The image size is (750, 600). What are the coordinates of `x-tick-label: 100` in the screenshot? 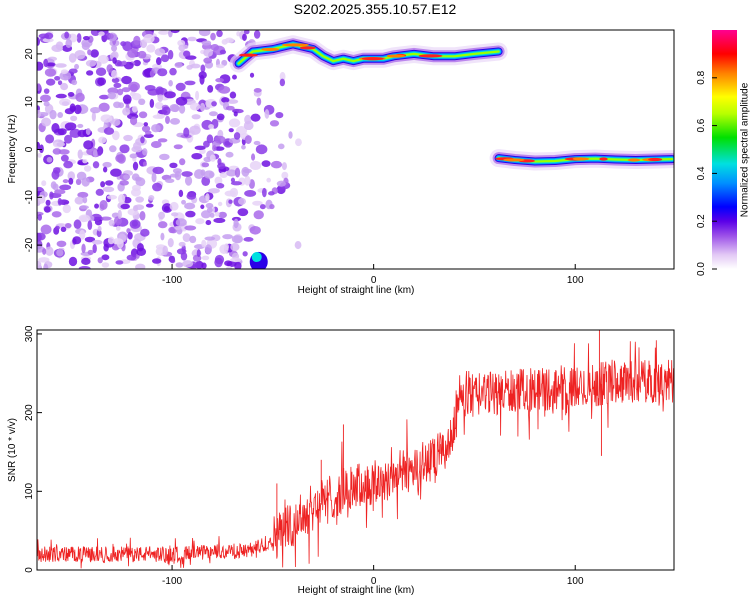 It's located at (575, 581).